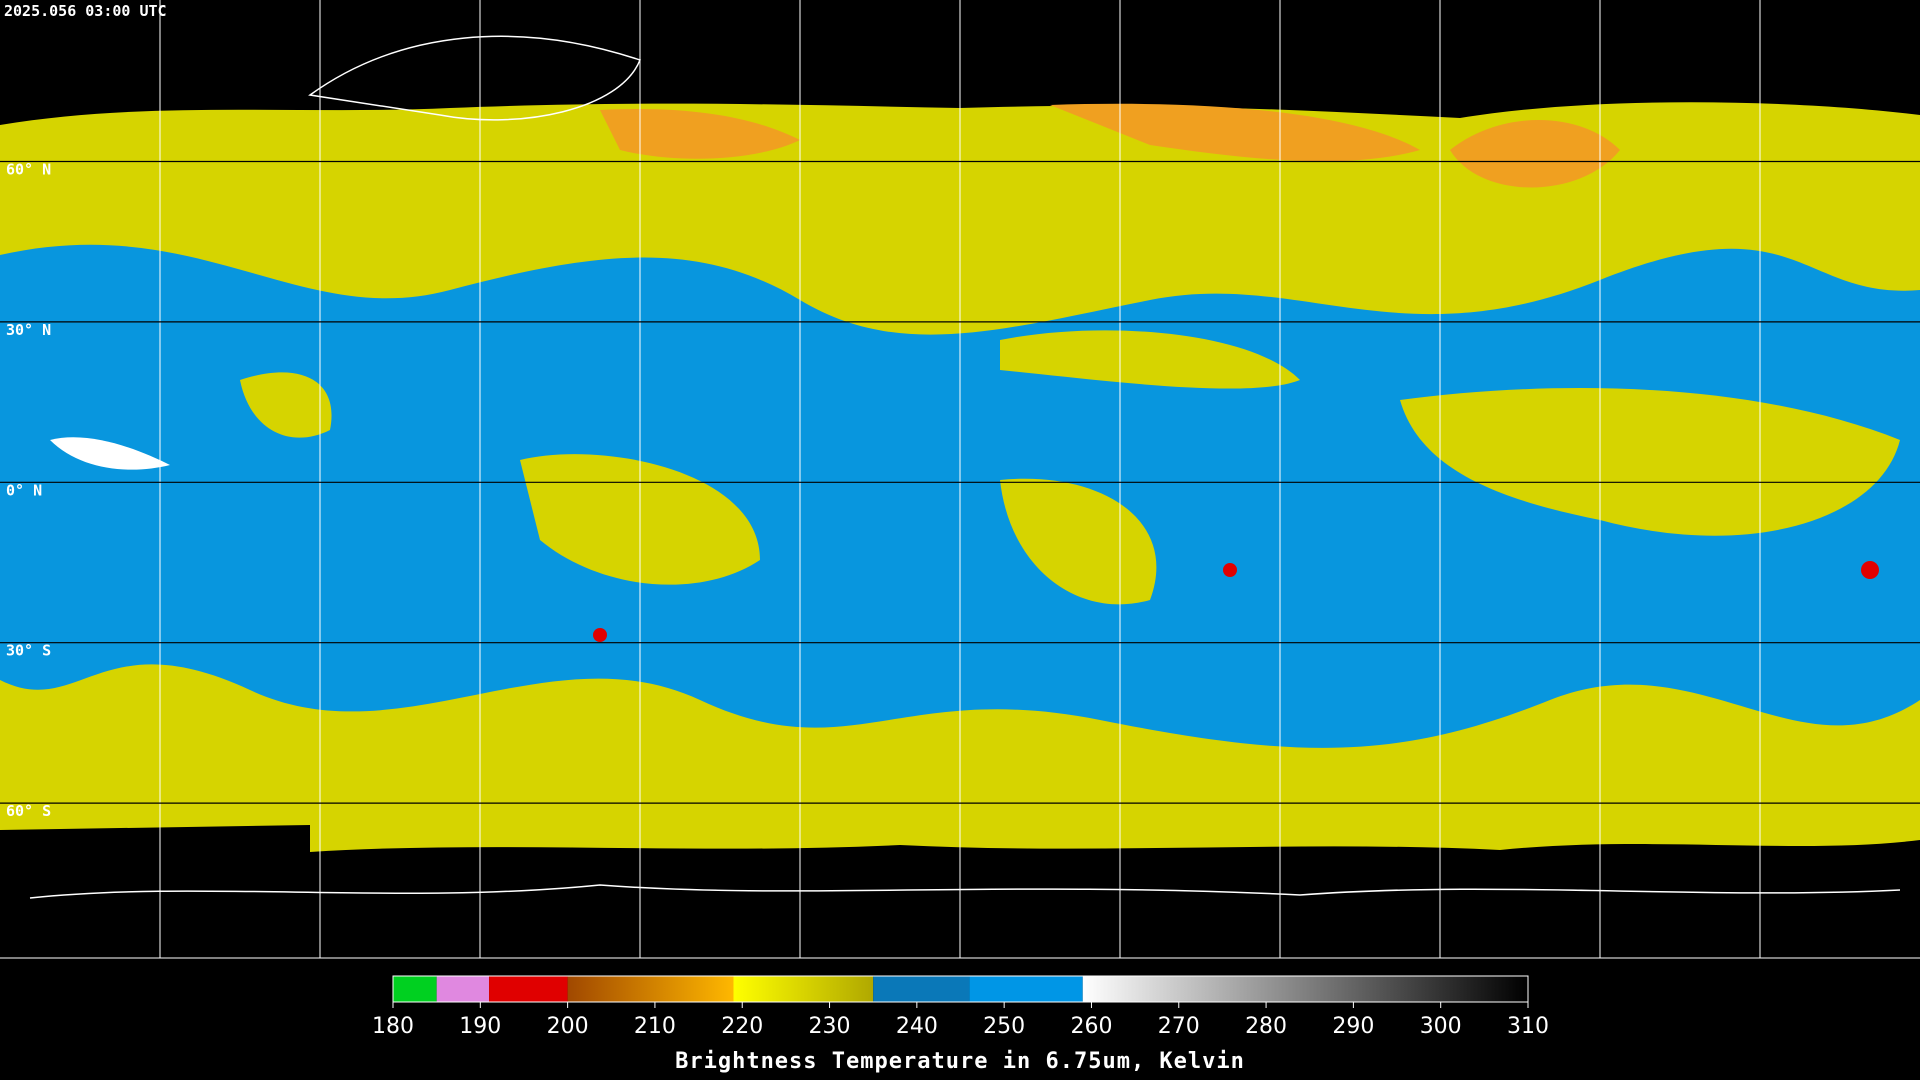 The width and height of the screenshot is (1920, 1080). What do you see at coordinates (1266, 1026) in the screenshot?
I see `colorbar-tick-label: 280` at bounding box center [1266, 1026].